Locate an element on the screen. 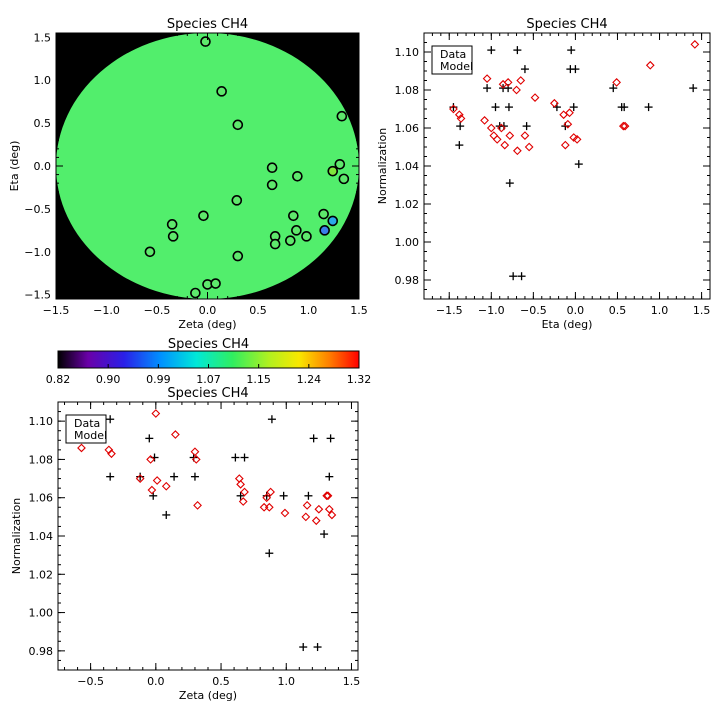 The image size is (720, 724). map-title: Species CH4 is located at coordinates (207, 24).